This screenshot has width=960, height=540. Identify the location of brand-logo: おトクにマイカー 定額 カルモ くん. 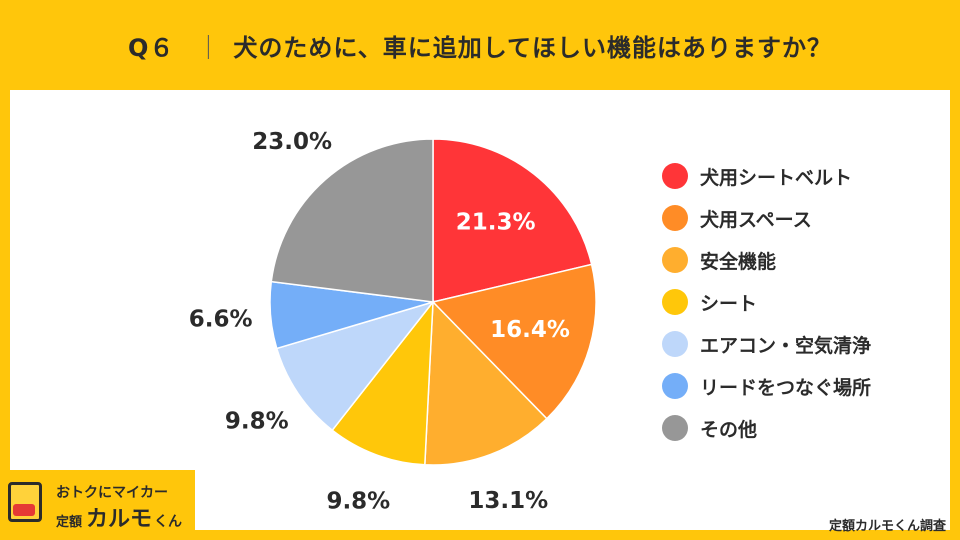
(97, 501).